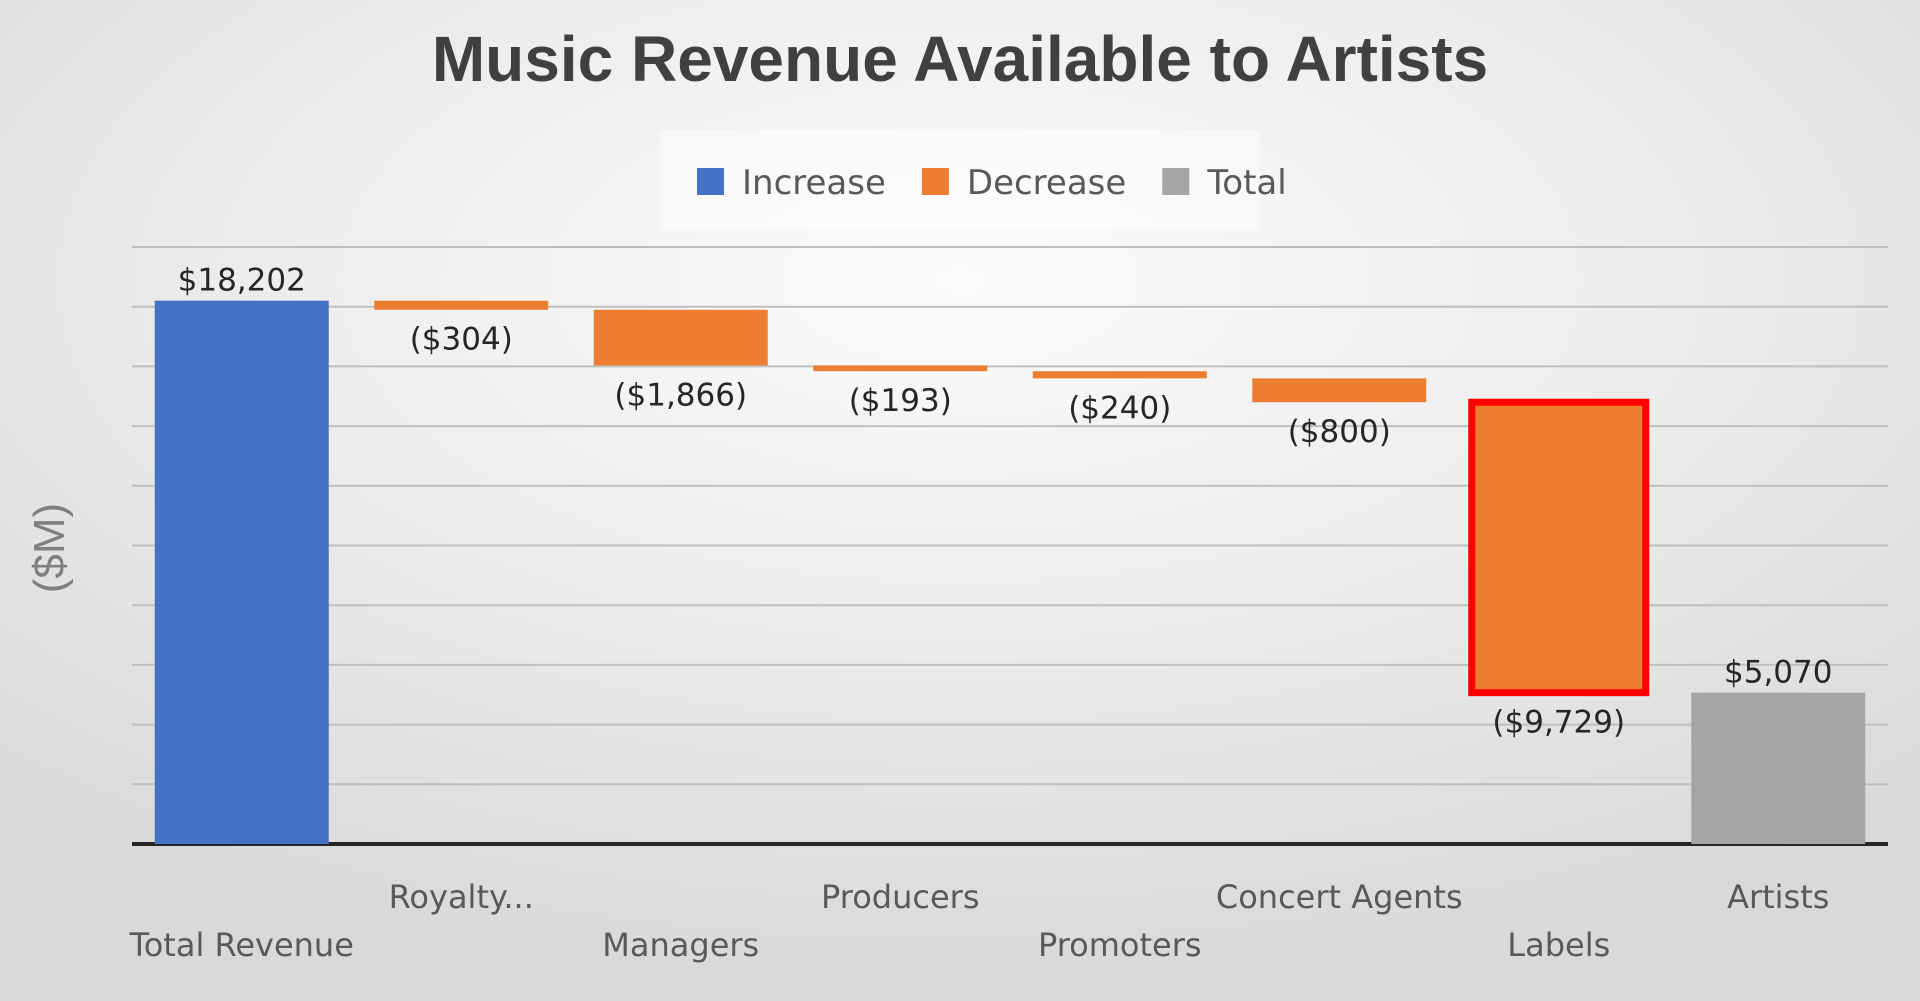 The height and width of the screenshot is (1001, 1920). I want to click on category-label: Managers, so click(680, 945).